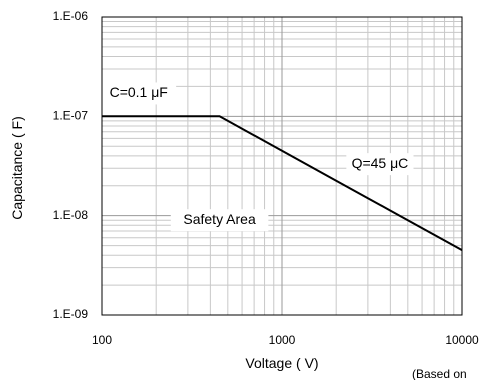 This screenshot has height=380, width=483. I want to click on x-tick-label: 10000, so click(462, 340).